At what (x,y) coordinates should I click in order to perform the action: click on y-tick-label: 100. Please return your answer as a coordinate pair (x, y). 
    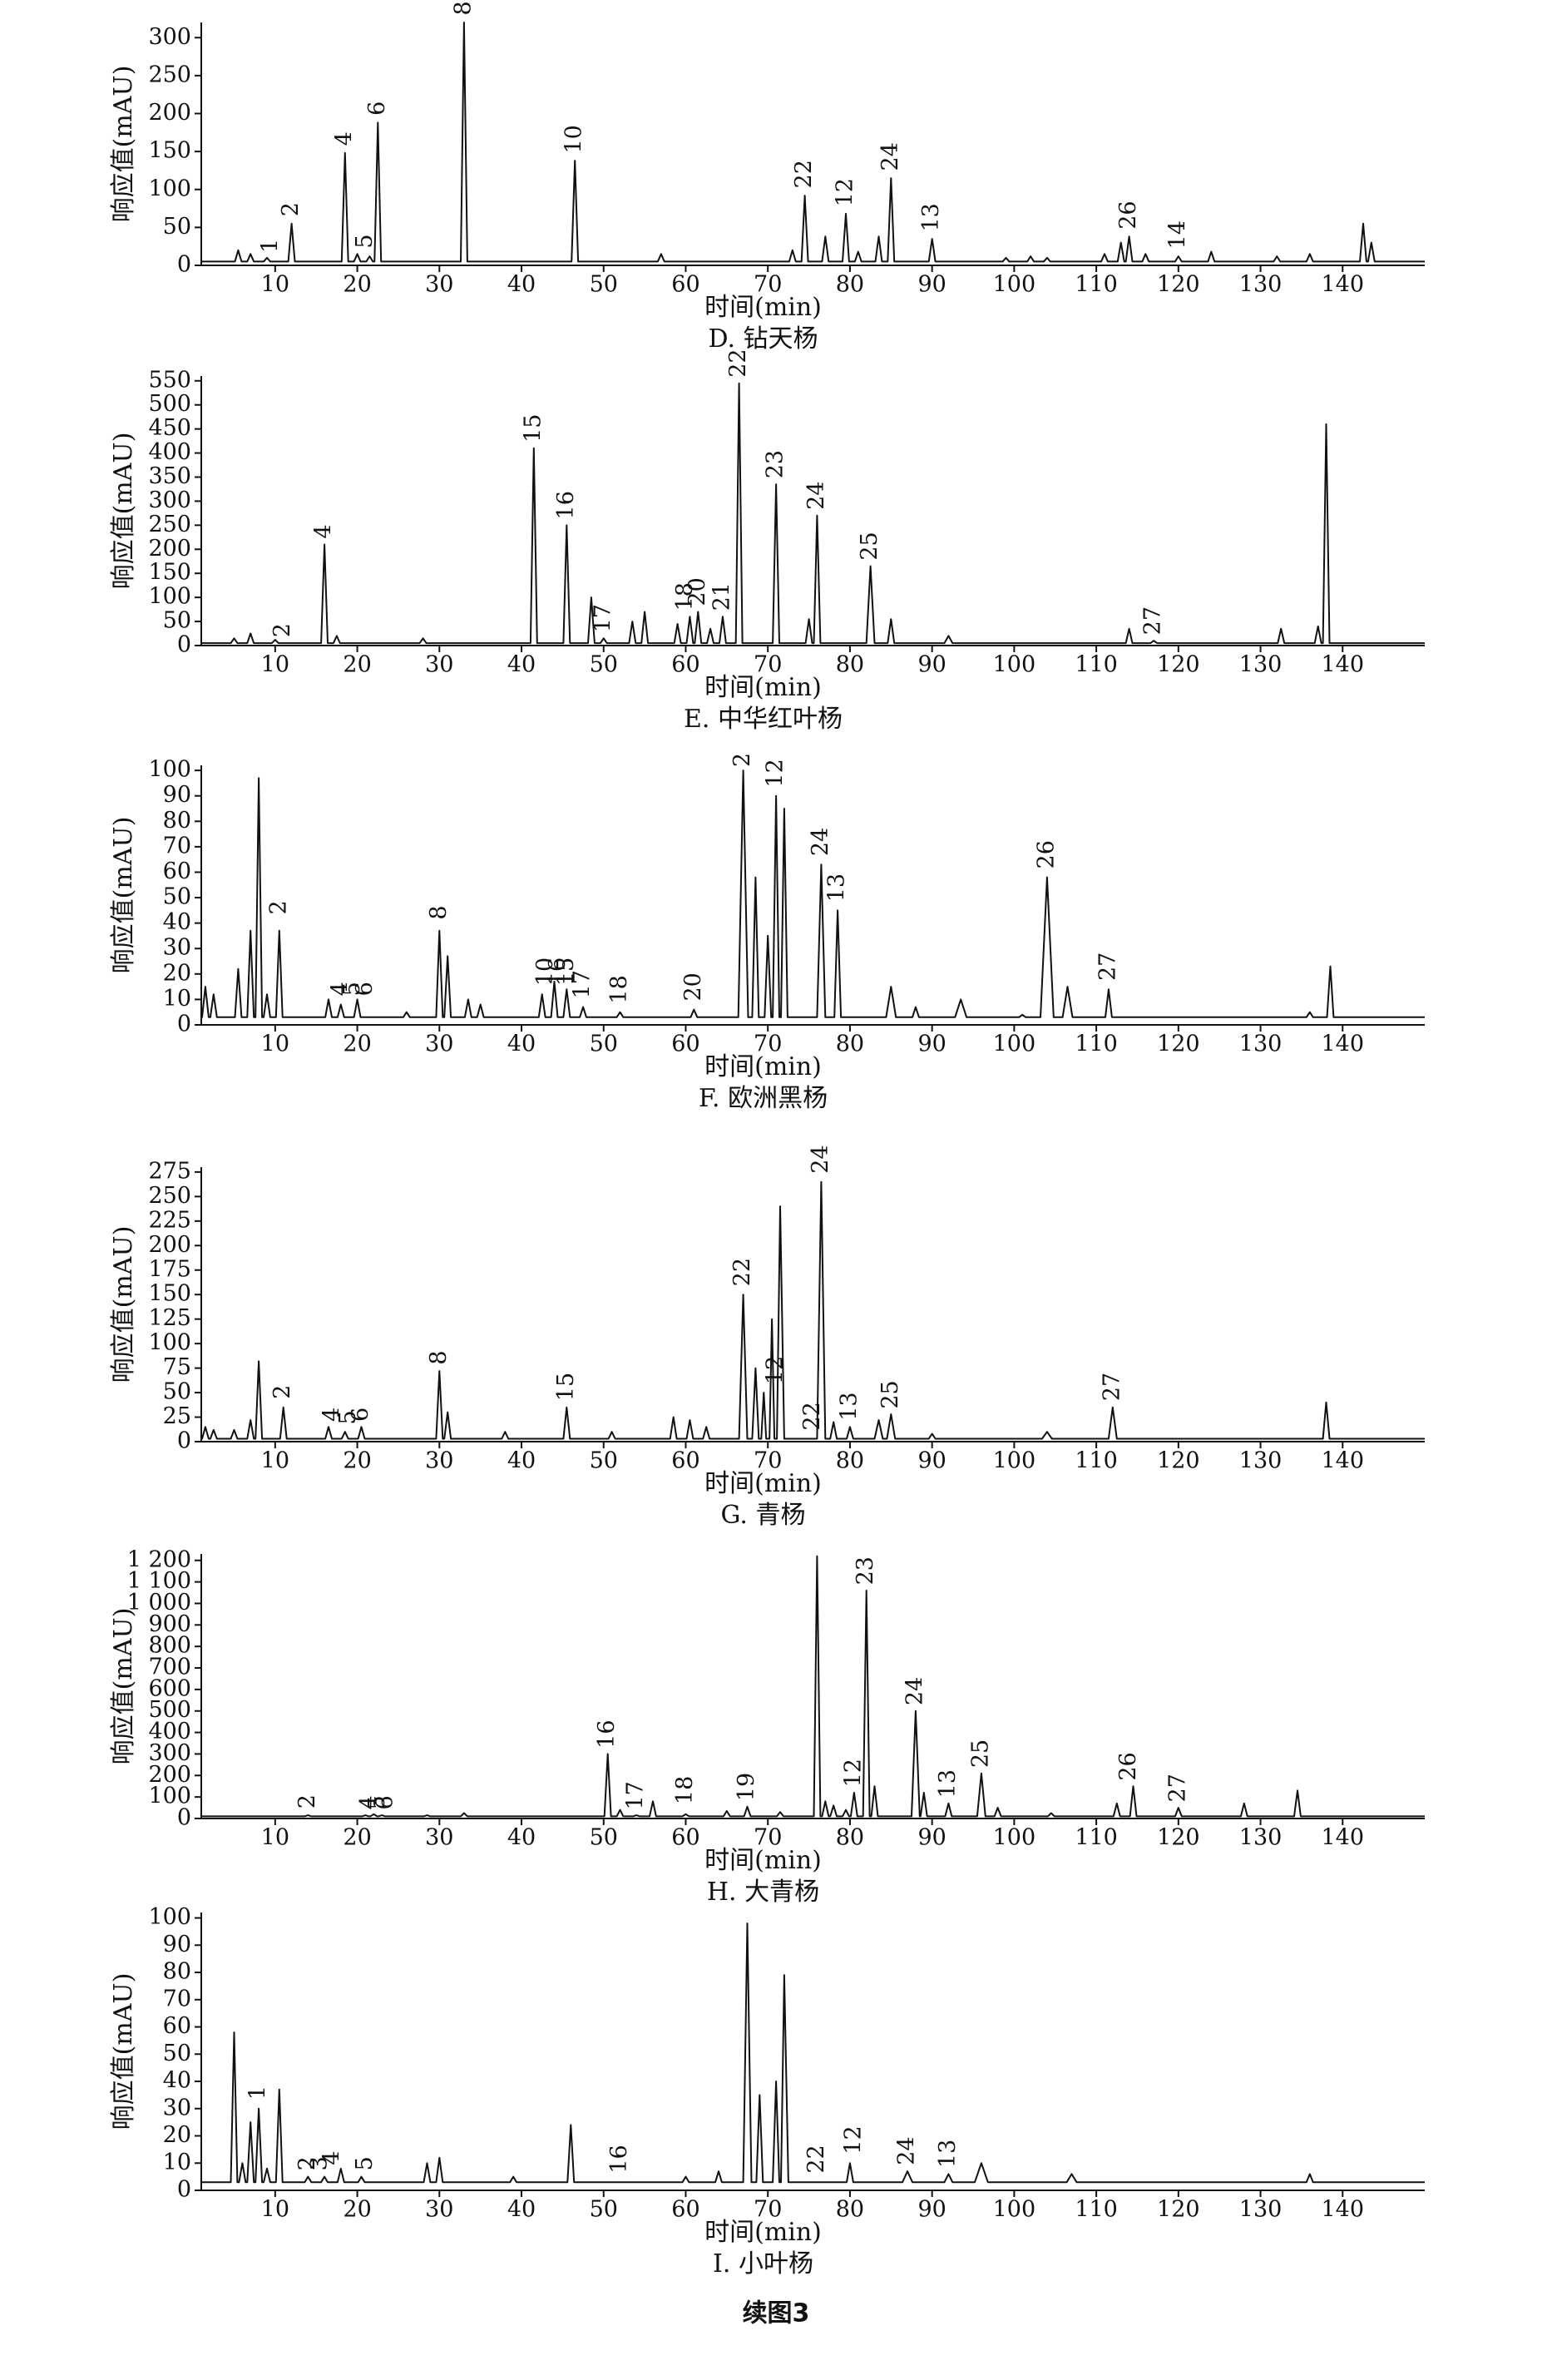
    Looking at the image, I should click on (169, 770).